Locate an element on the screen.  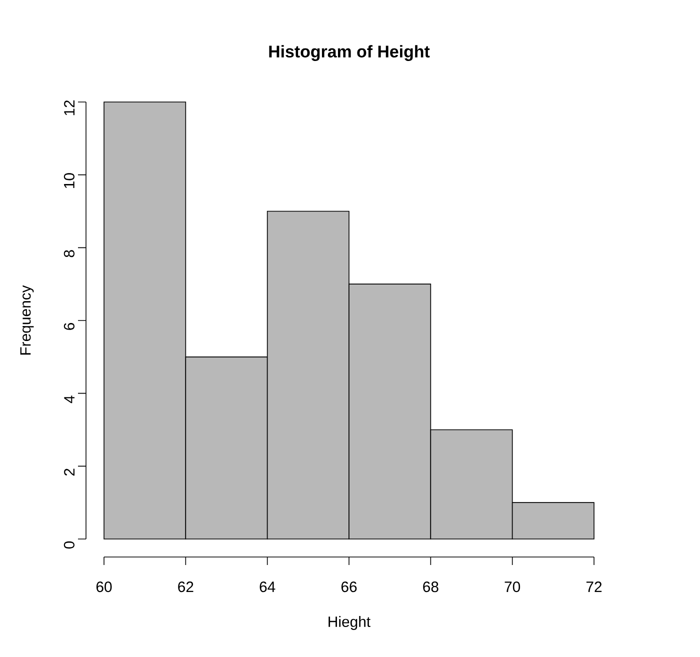
x-axis-title: Hieght is located at coordinates (349, 623).